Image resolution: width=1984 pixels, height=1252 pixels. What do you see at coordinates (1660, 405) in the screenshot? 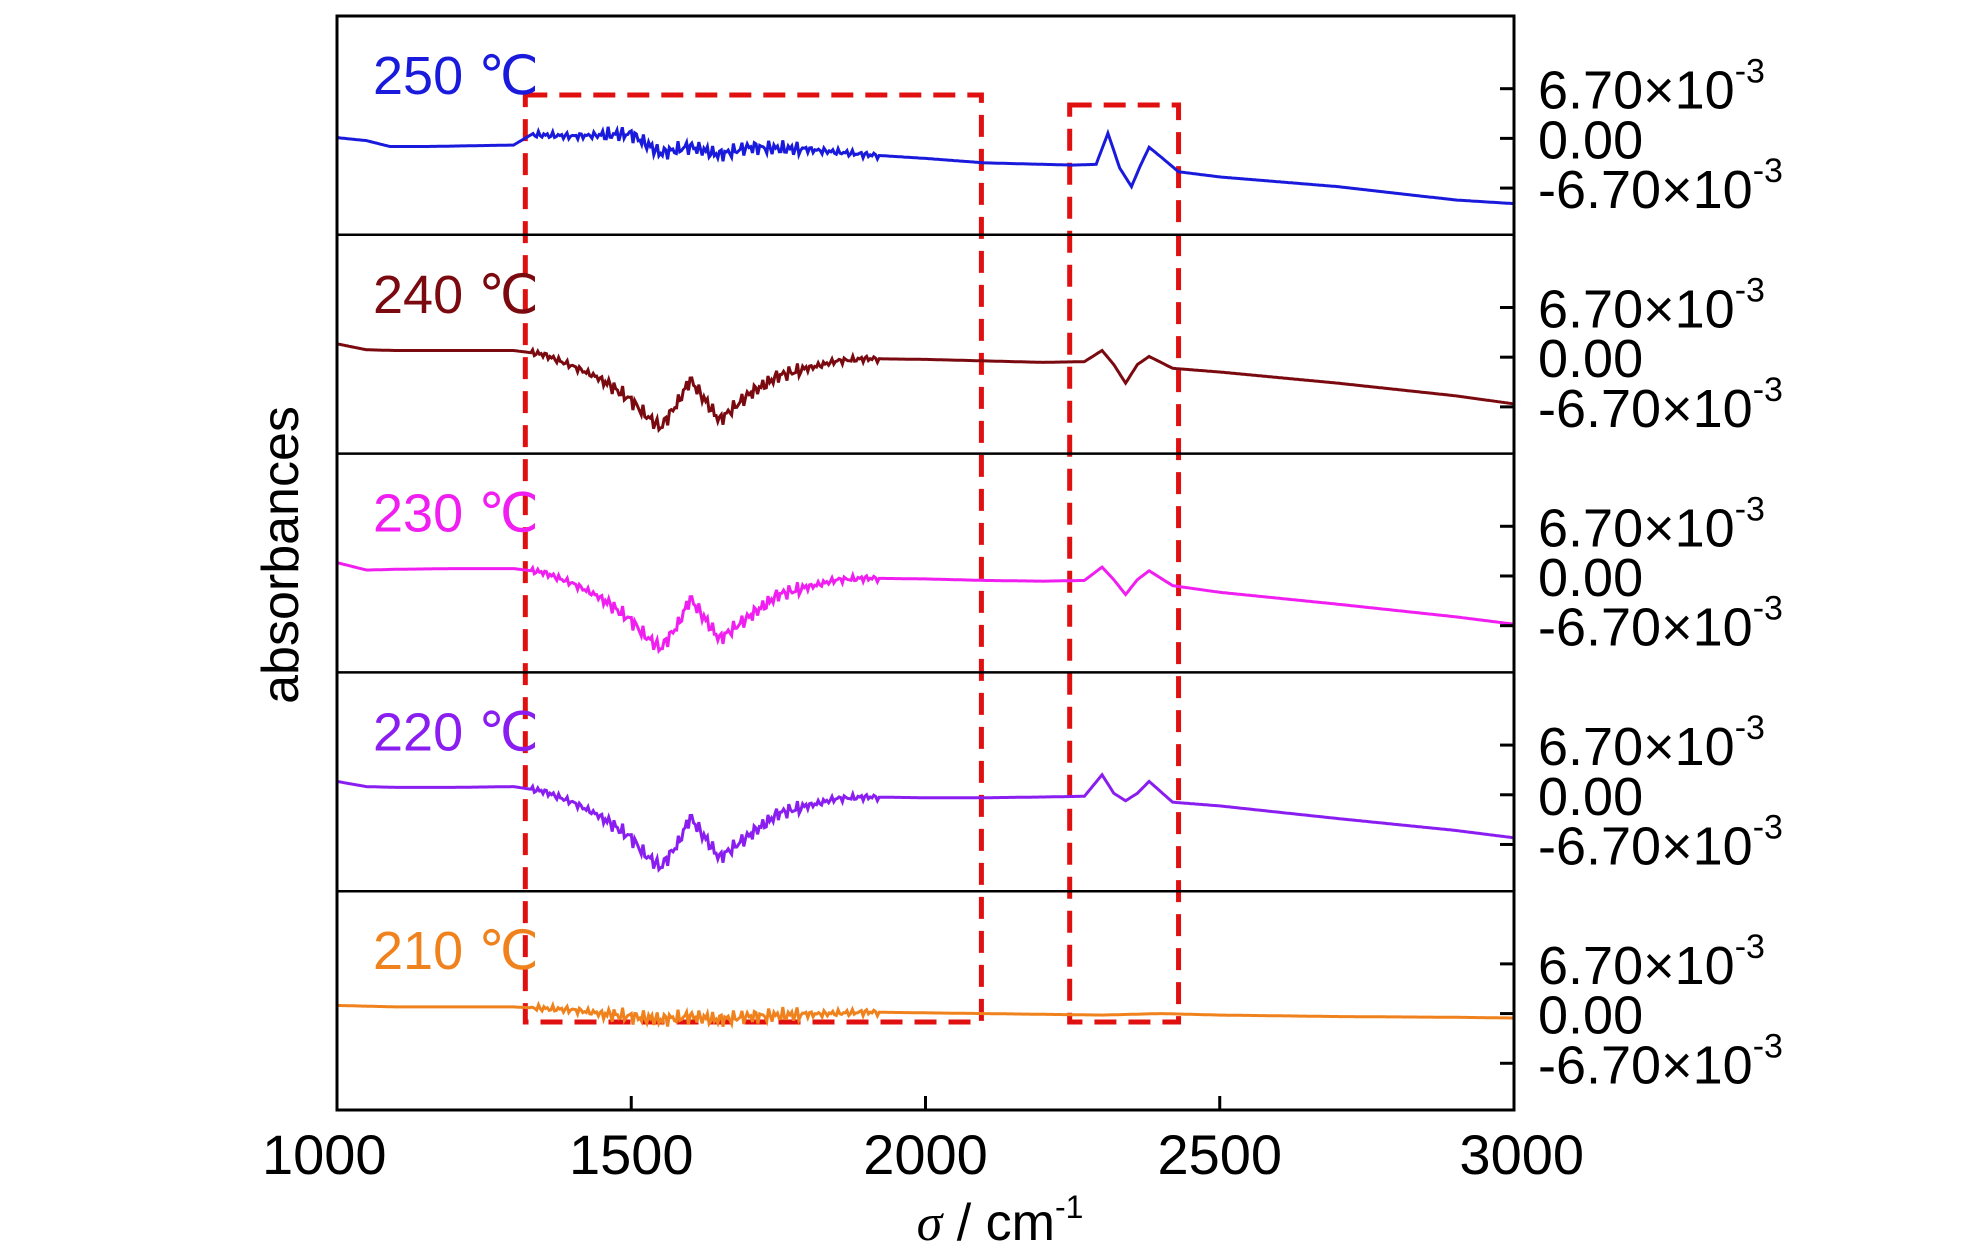
I see `y-tick-label-1-2: -6.70×10⁻³` at bounding box center [1660, 405].